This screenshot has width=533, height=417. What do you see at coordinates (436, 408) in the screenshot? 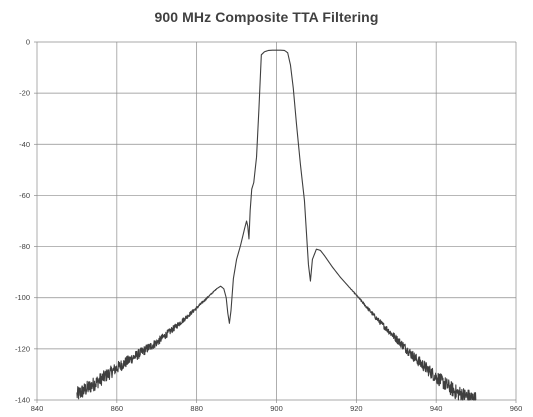
I see `x-tick-label: 940` at bounding box center [436, 408].